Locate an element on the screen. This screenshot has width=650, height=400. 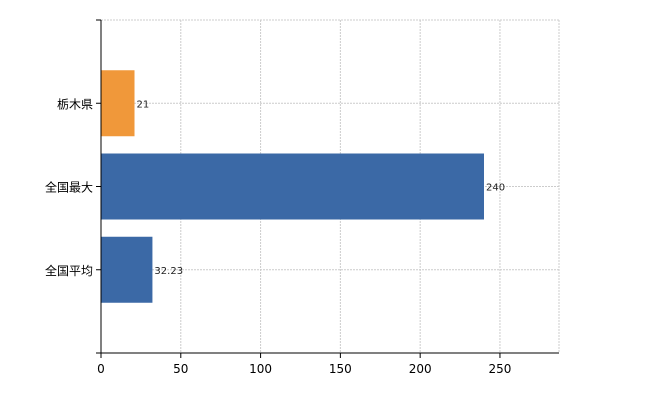
x-tick-label: 50 is located at coordinates (180, 369).